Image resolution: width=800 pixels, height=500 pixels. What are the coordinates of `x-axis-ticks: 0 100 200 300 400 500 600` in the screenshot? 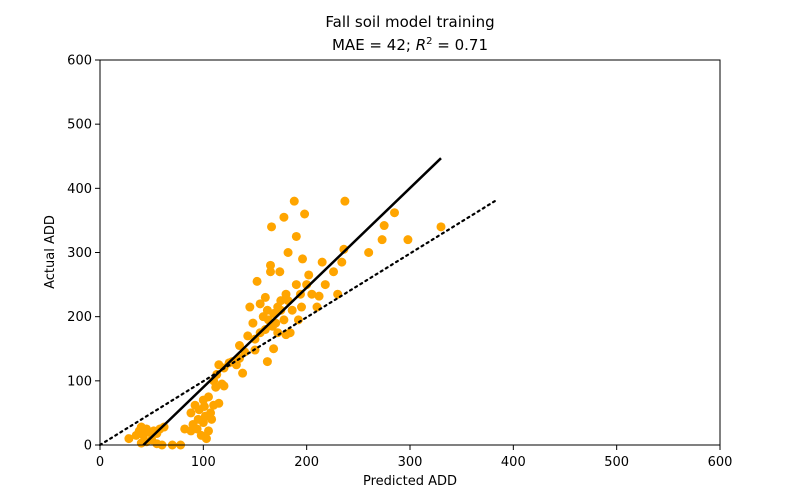 It's located at (414, 457).